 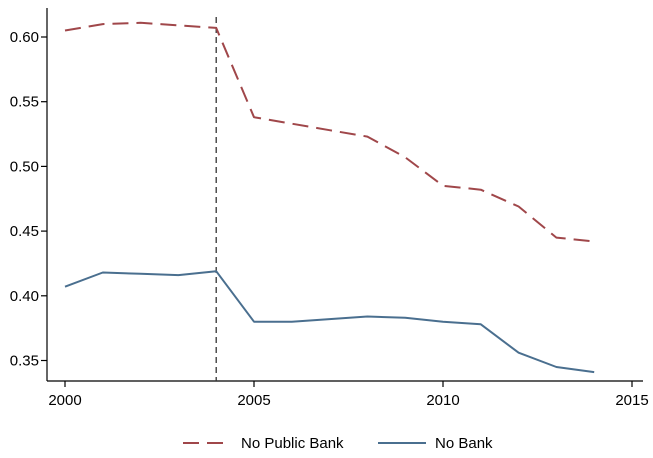 What do you see at coordinates (24, 102) in the screenshot?
I see `y-tick-label: 0.55` at bounding box center [24, 102].